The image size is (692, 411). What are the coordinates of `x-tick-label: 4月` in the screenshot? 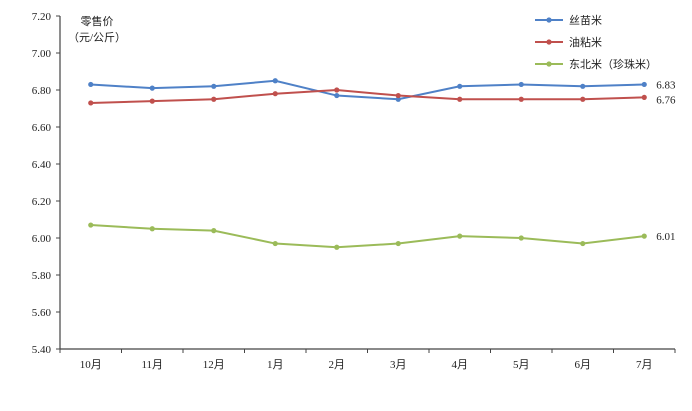 It's located at (460, 365).